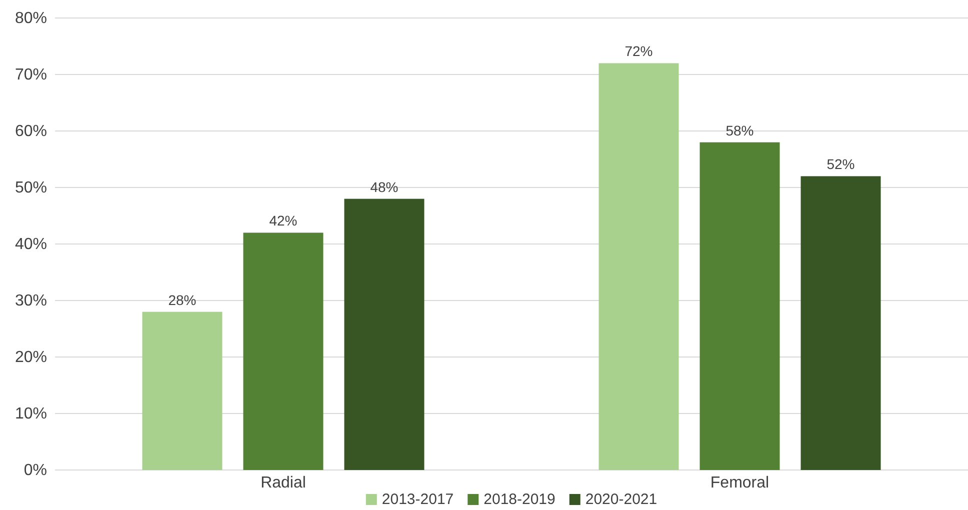 The image size is (968, 510). I want to click on legend-label: 2020-2021, so click(621, 499).